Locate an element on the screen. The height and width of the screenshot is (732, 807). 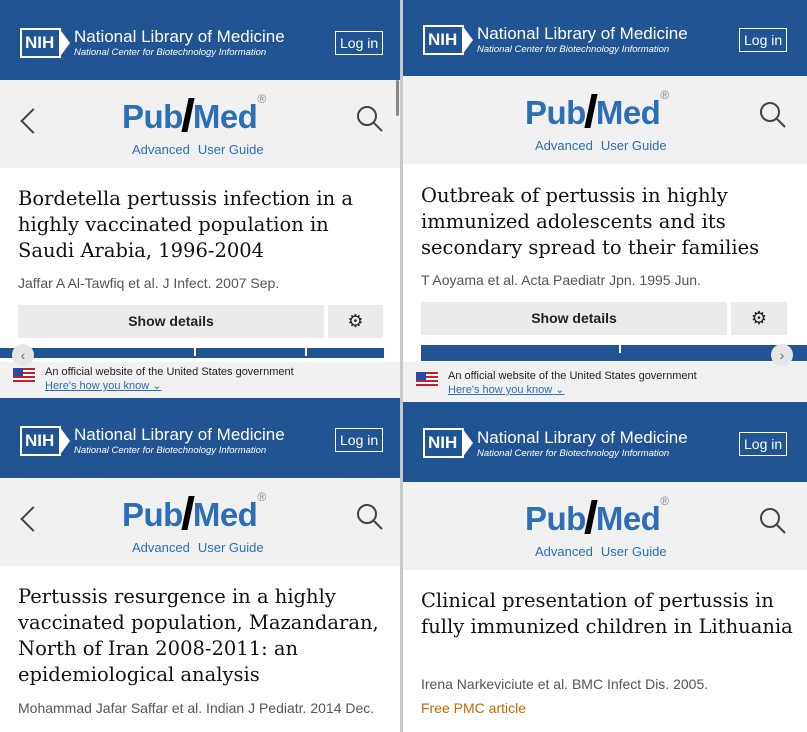
free-pmc-badge: Free PMC article is located at coordinates (474, 708).